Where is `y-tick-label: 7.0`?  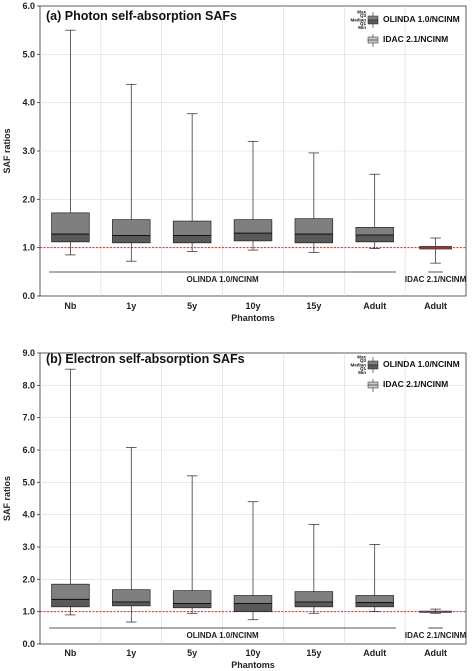 y-tick-label: 7.0 is located at coordinates (28, 418).